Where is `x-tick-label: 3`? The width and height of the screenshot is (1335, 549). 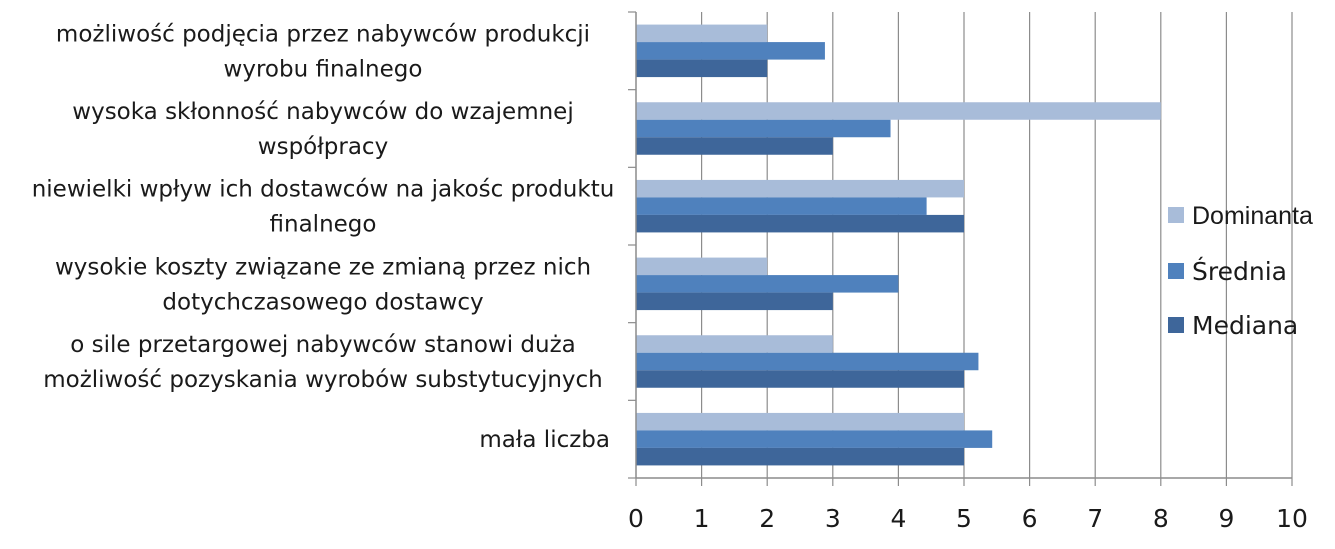
x-tick-label: 3 is located at coordinates (833, 518).